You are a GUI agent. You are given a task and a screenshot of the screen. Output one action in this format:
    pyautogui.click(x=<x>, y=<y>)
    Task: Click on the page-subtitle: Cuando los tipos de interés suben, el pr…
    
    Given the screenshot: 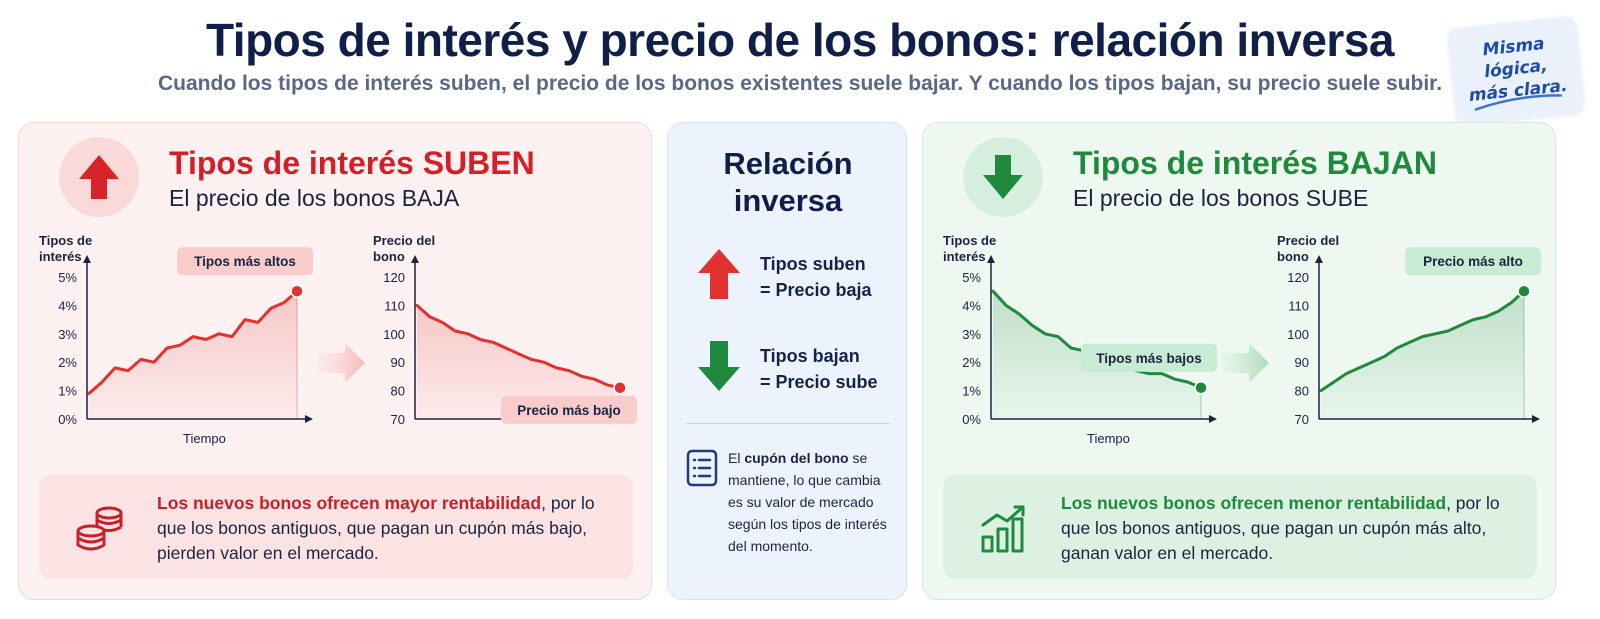 What is the action you would take?
    pyautogui.click(x=800, y=83)
    